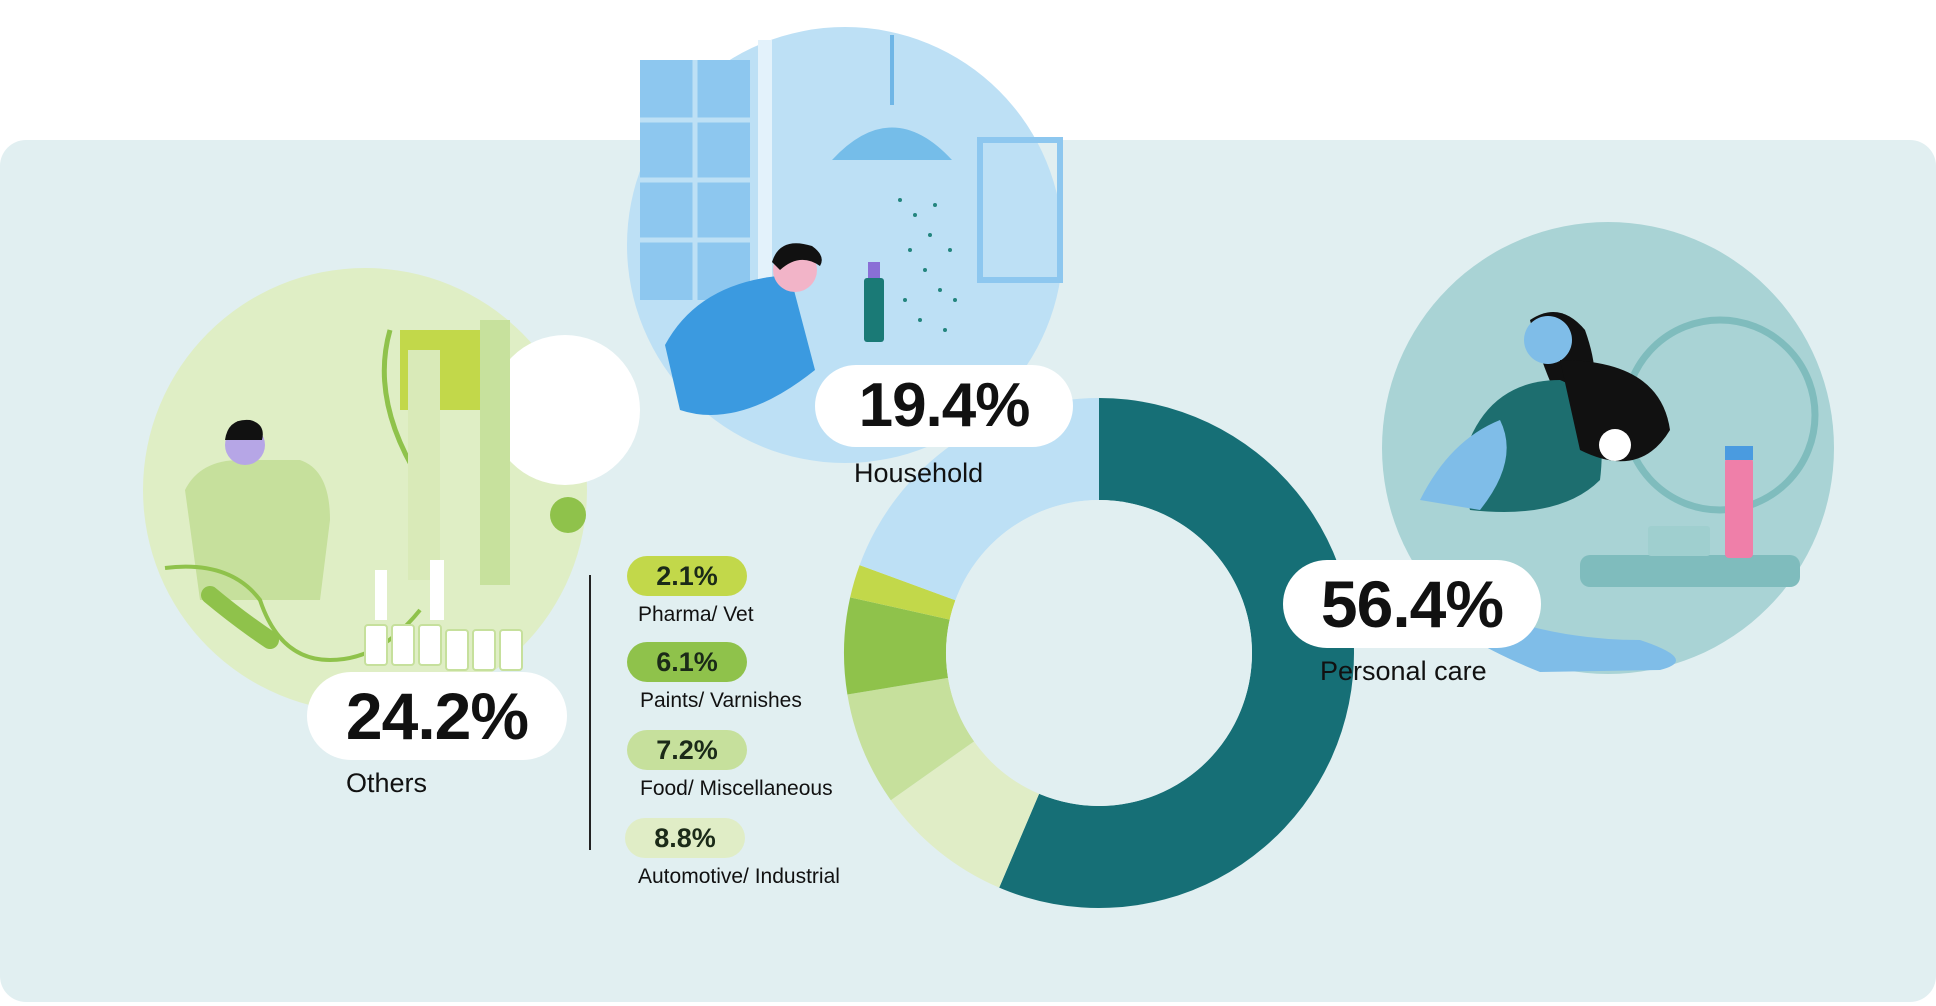 The image size is (1936, 1006). I want to click on paints-varnishes-badge: 6.1%, so click(687, 662).